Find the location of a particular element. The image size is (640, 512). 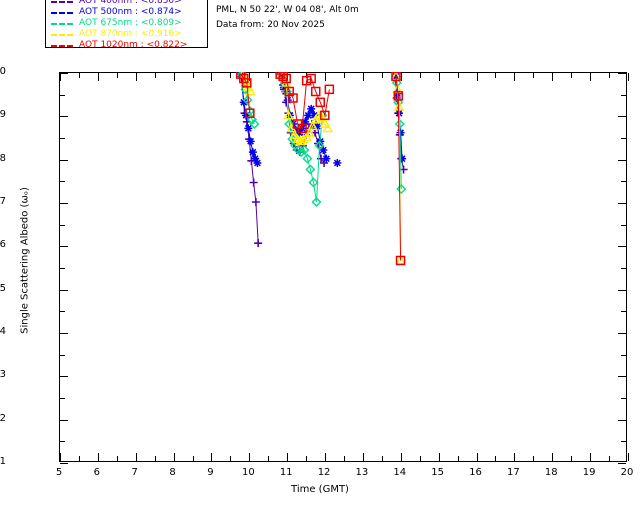

legend-item-1020nm: AOT 1020nm : <0.822> is located at coordinates (126, 43).